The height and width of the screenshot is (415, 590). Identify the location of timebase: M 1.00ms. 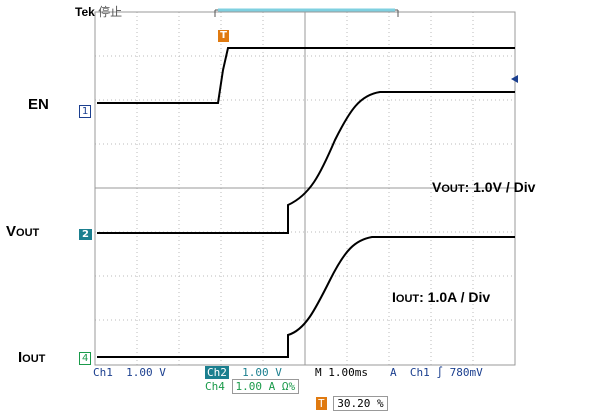
(341, 372).